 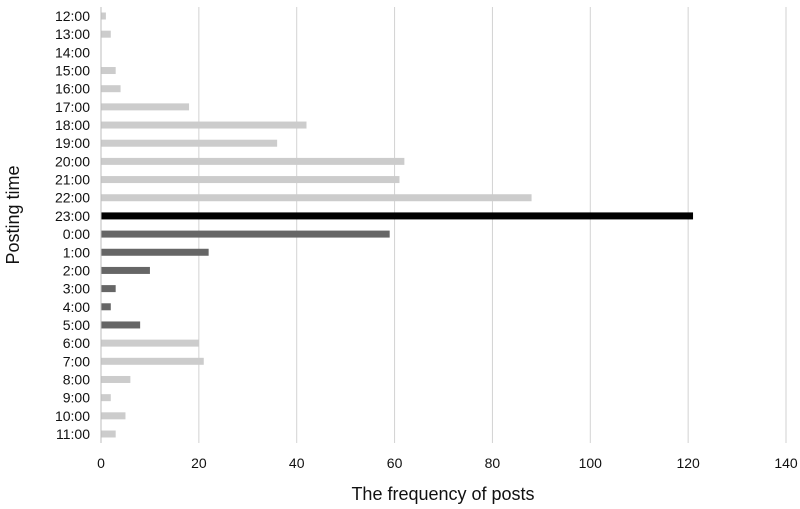 What do you see at coordinates (76, 361) in the screenshot?
I see `y-tick-label: 7:00` at bounding box center [76, 361].